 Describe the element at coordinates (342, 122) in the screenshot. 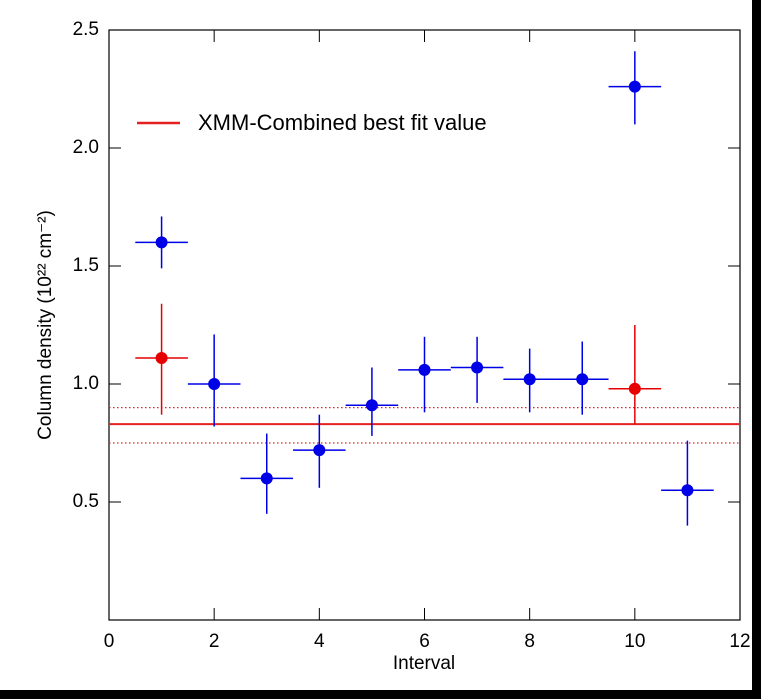

I see `legend-label: XMM-Combined best fit value` at that location.